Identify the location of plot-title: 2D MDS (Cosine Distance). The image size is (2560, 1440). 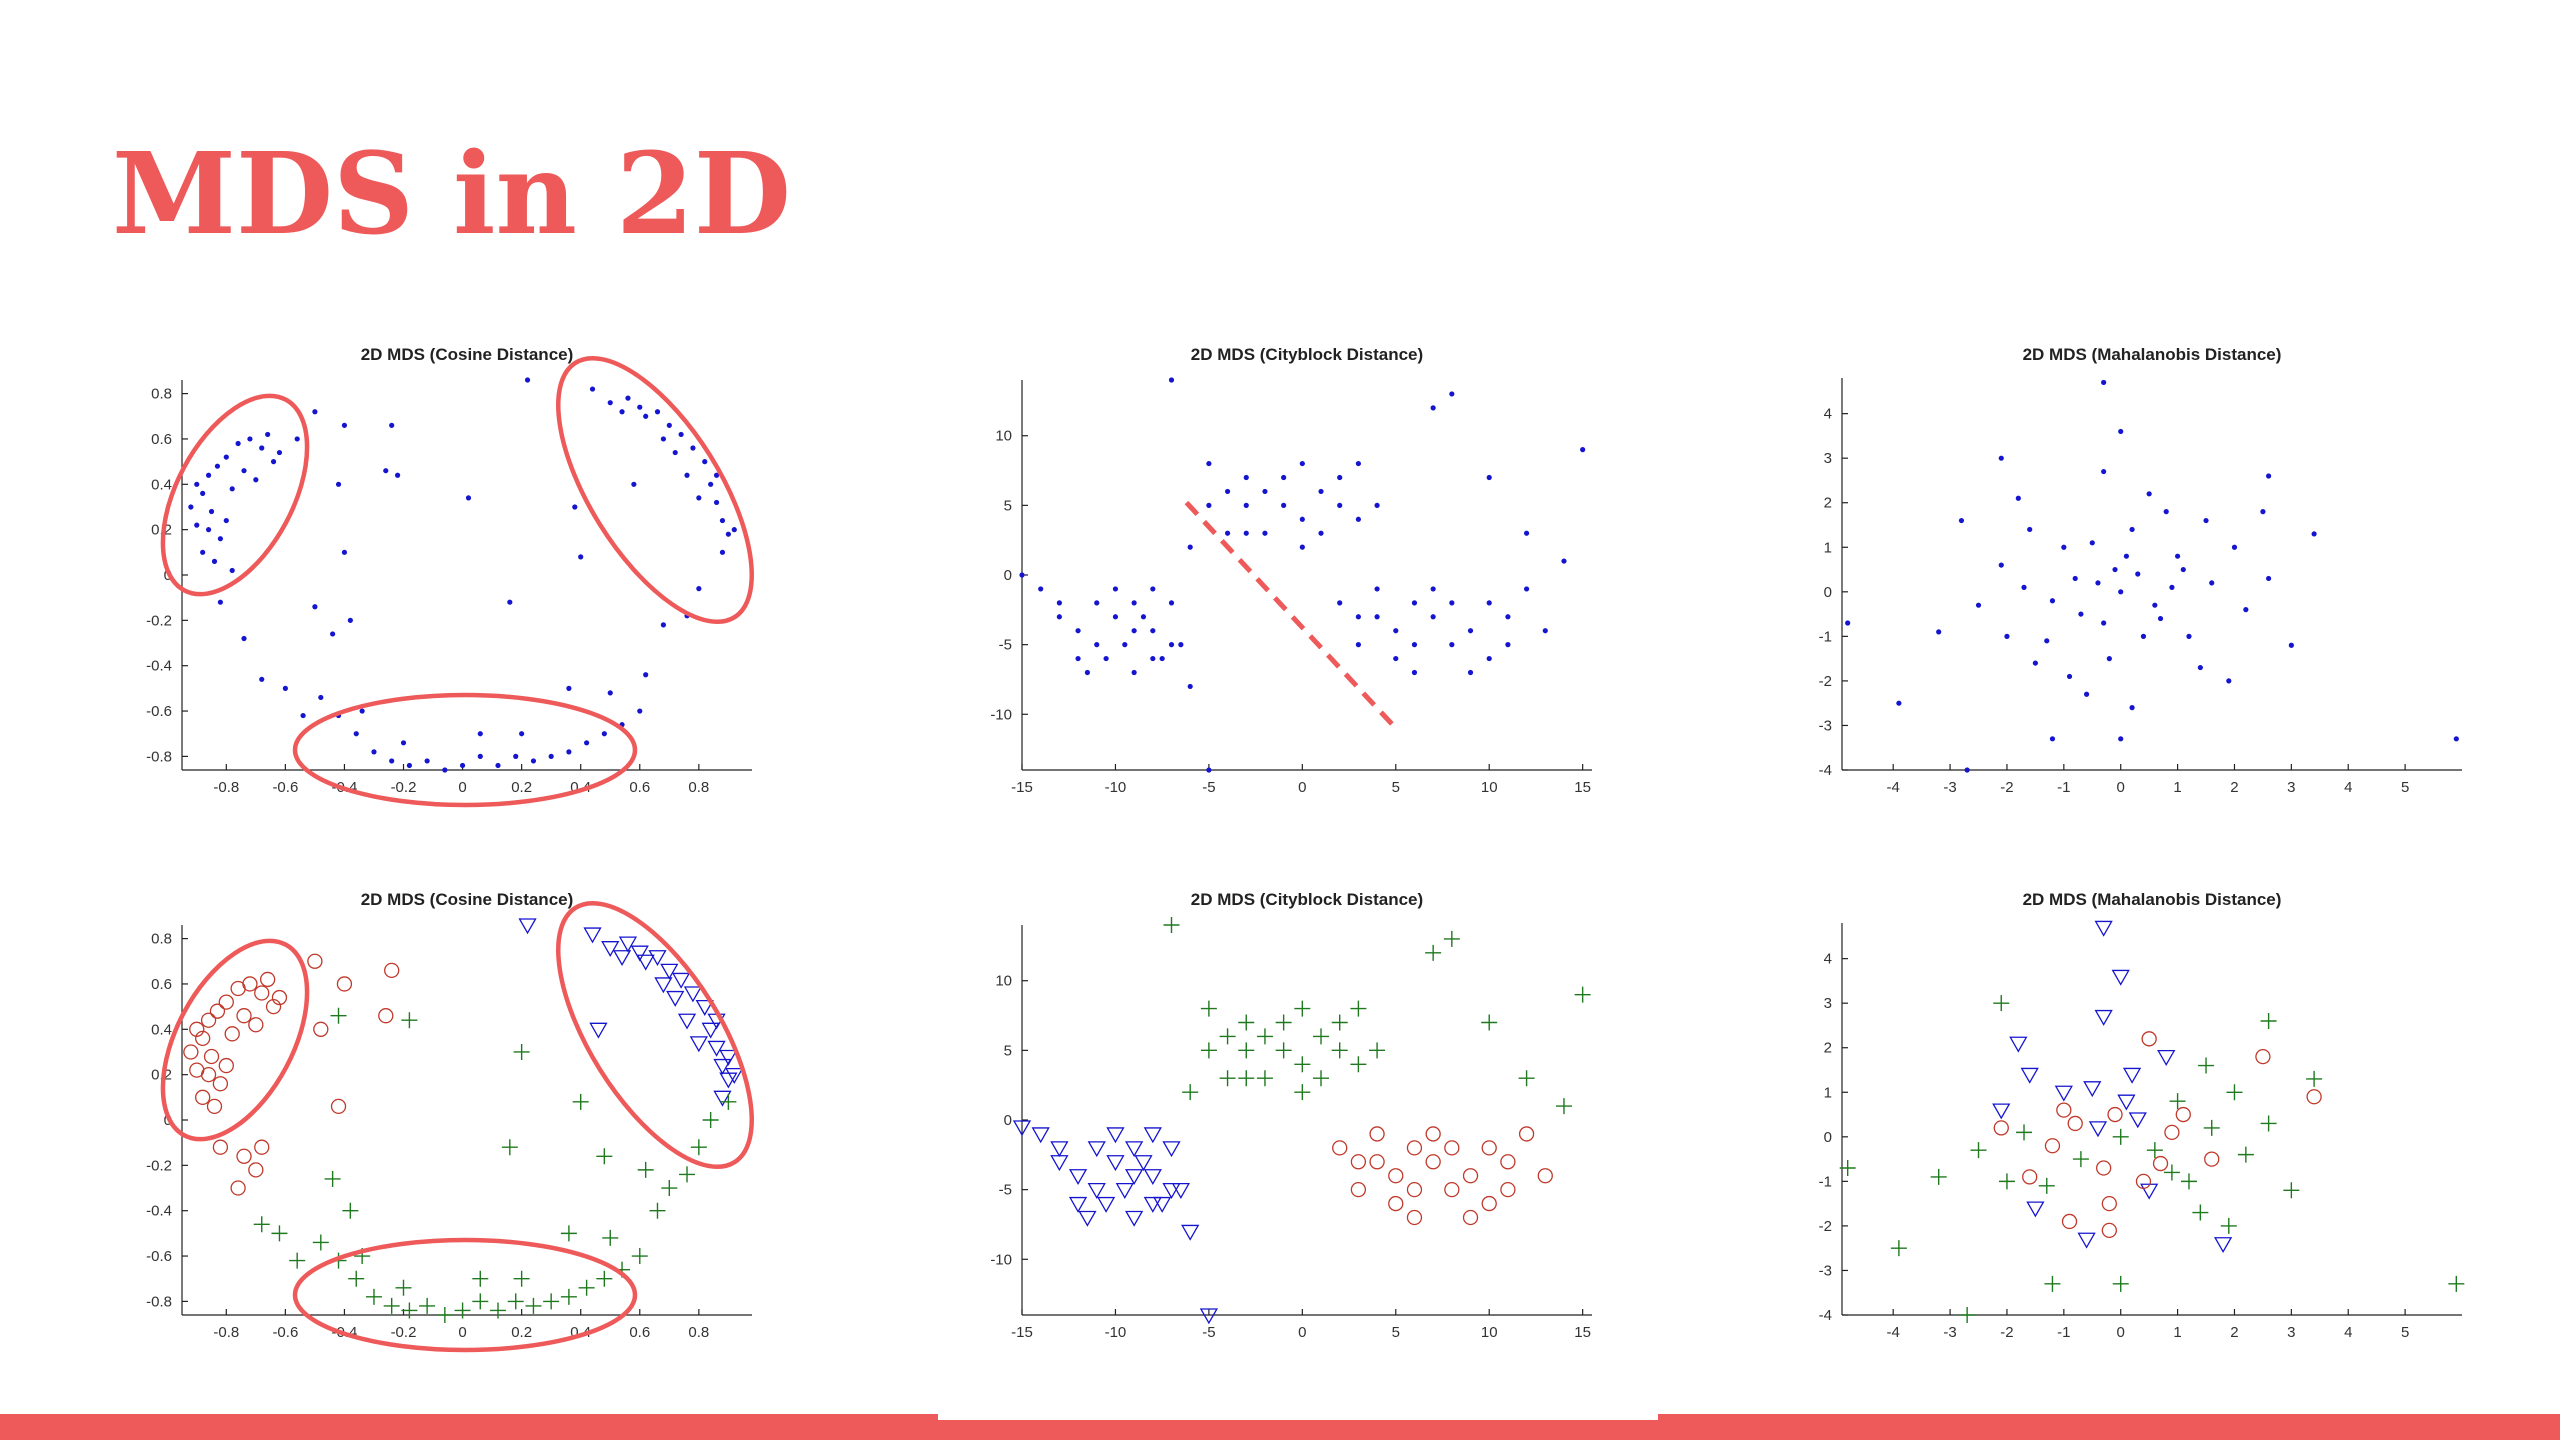
(467, 899).